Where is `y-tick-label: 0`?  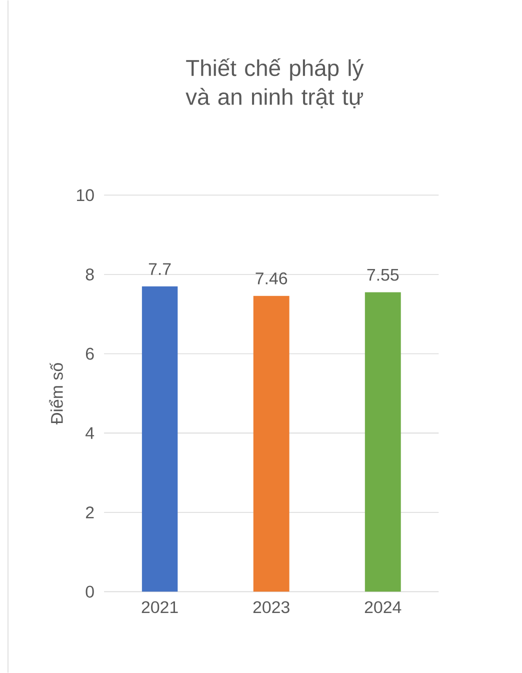 y-tick-label: 0 is located at coordinates (90, 592).